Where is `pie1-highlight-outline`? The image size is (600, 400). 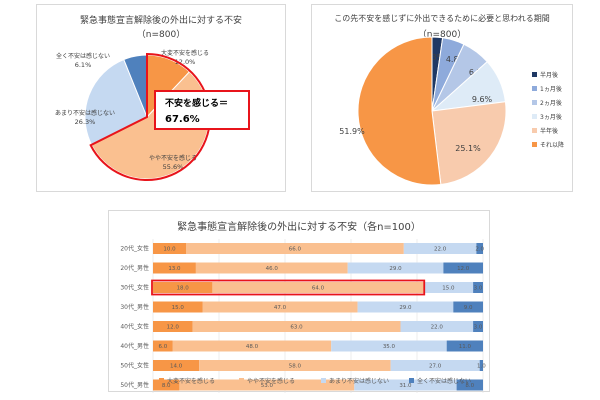 pie1-highlight-outline is located at coordinates (150, 116).